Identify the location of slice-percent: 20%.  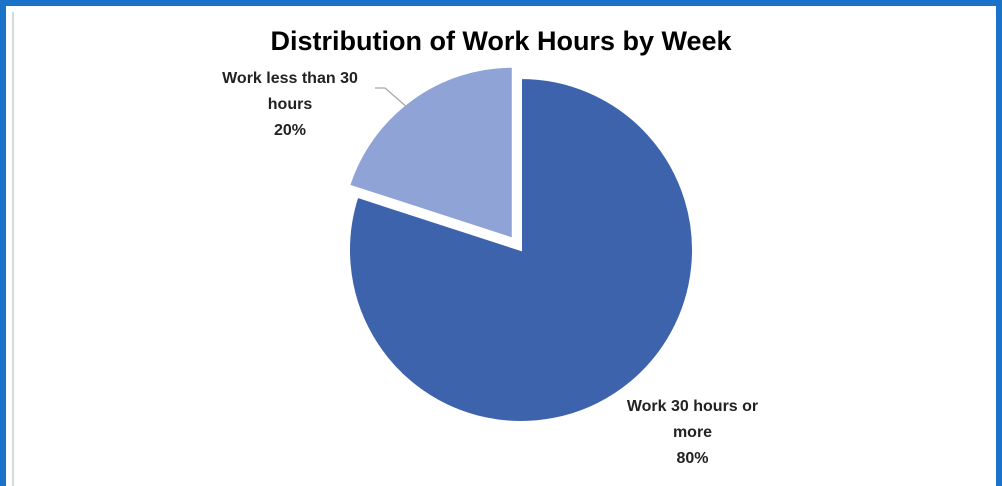
(290, 130).